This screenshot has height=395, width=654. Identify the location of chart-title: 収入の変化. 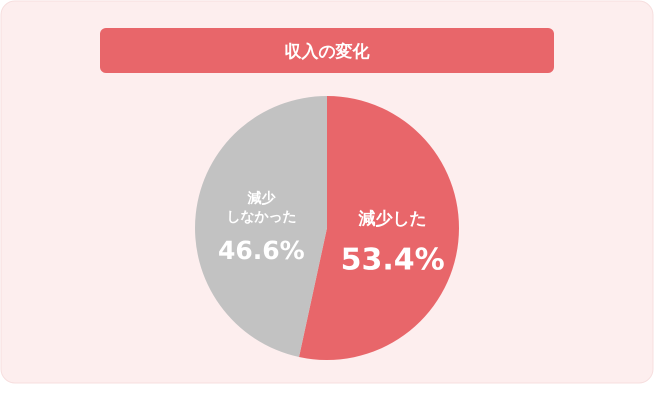
(327, 52).